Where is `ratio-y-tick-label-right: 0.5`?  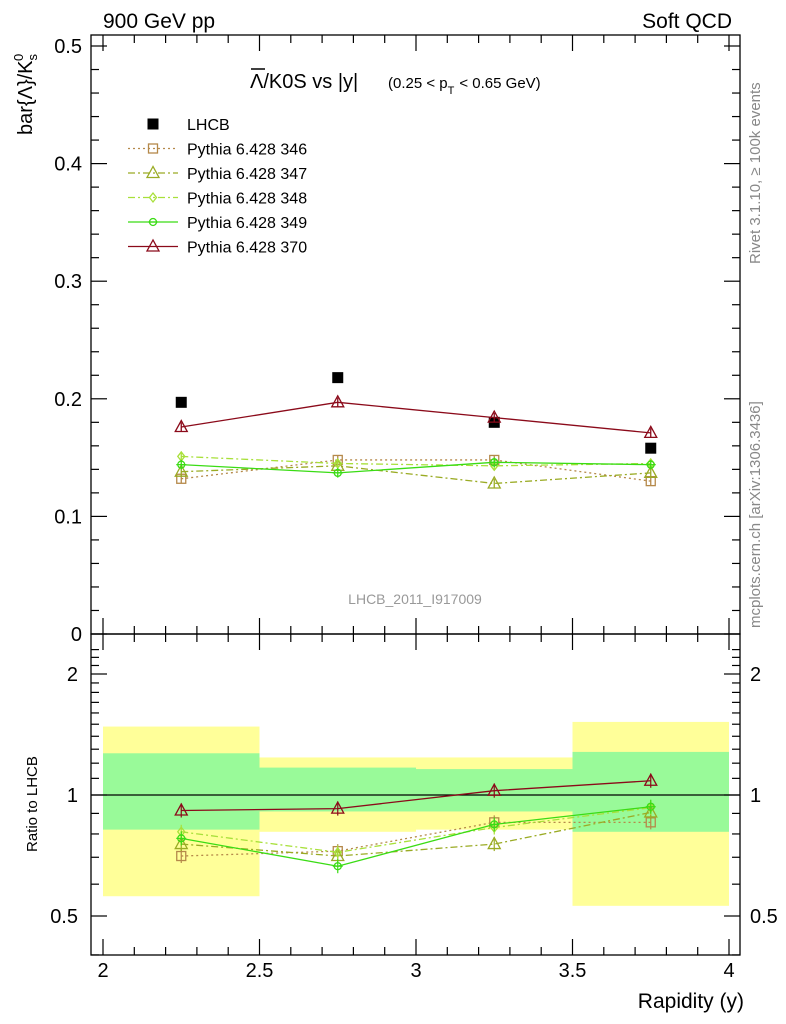
ratio-y-tick-label-right: 0.5 is located at coordinates (764, 917).